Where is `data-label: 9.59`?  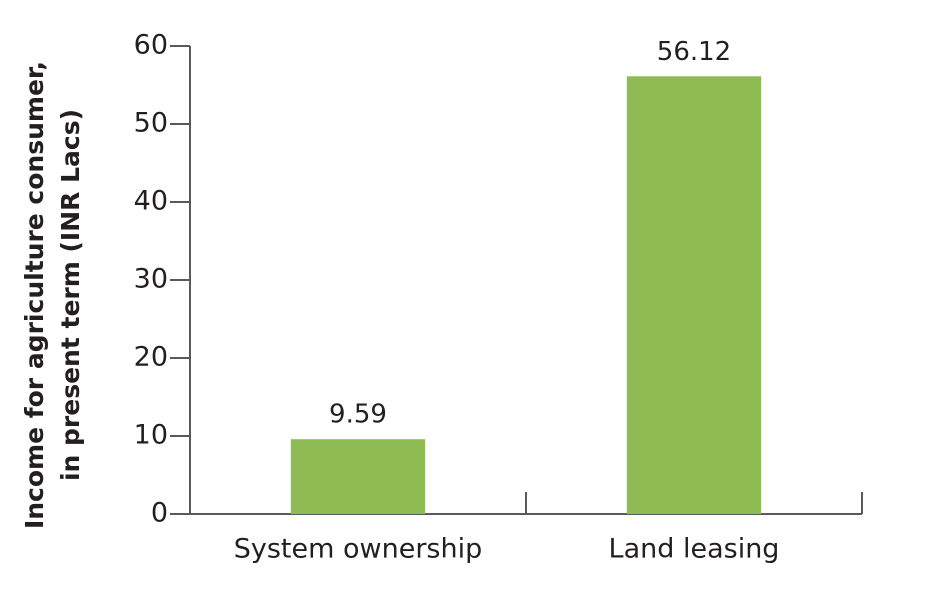
data-label: 9.59 is located at coordinates (358, 415).